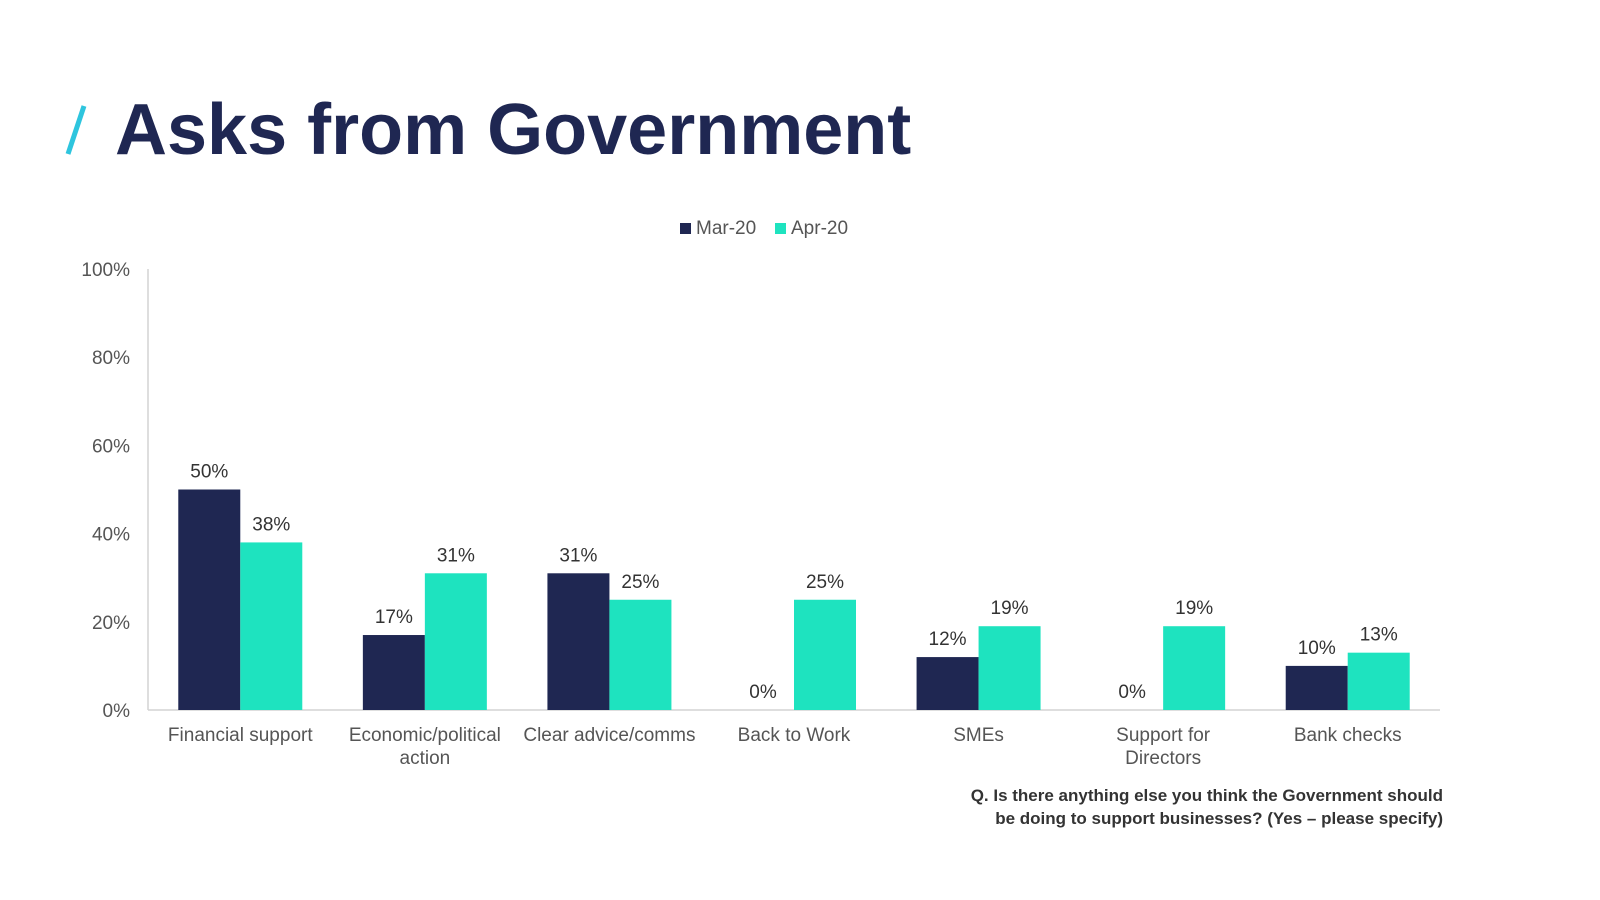  What do you see at coordinates (513, 130) in the screenshot?
I see `page-title: Asks from Government` at bounding box center [513, 130].